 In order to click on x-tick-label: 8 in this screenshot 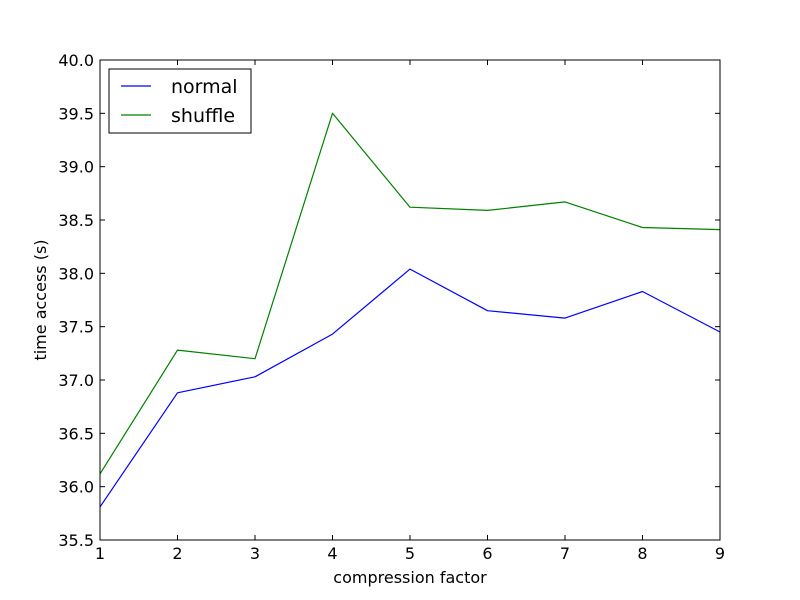, I will do `click(642, 553)`.